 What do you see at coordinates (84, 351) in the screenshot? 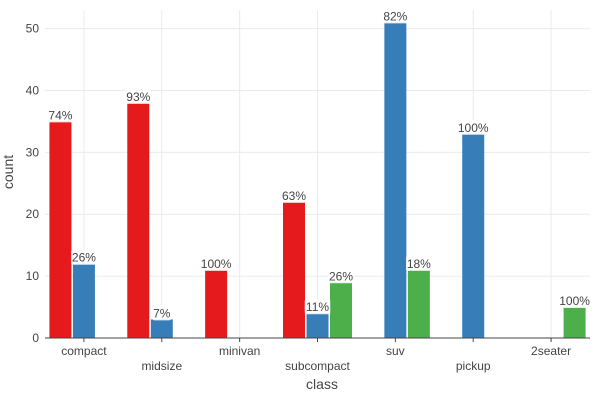
I see `x-tick-label: compact` at bounding box center [84, 351].